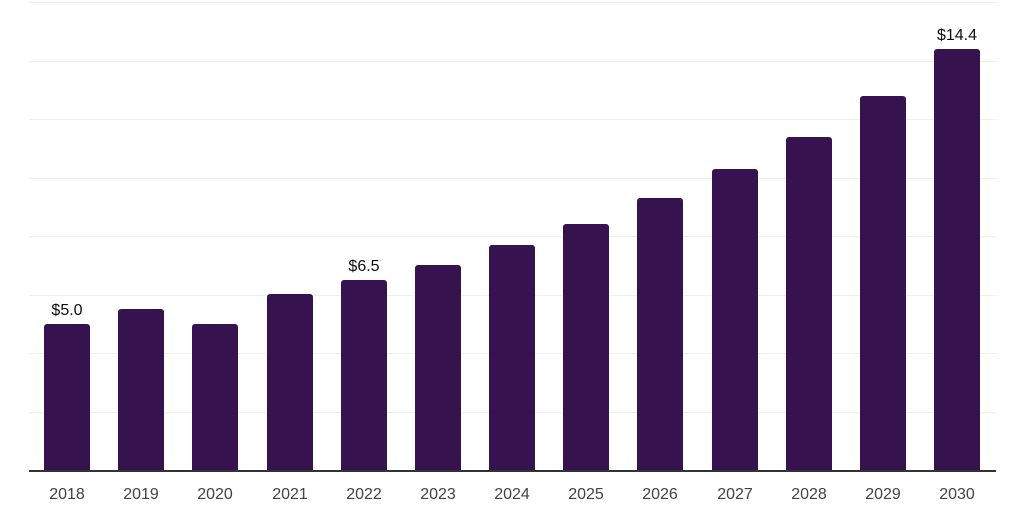 Image resolution: width=1024 pixels, height=512 pixels. What do you see at coordinates (957, 35) in the screenshot?
I see `bar-value-label-2030: $14.4` at bounding box center [957, 35].